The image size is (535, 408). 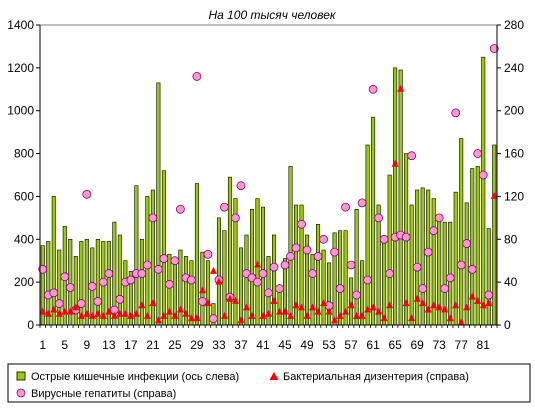 What do you see at coordinates (20, 68) in the screenshot?
I see `y-left-tick-label: 1200` at bounding box center [20, 68].